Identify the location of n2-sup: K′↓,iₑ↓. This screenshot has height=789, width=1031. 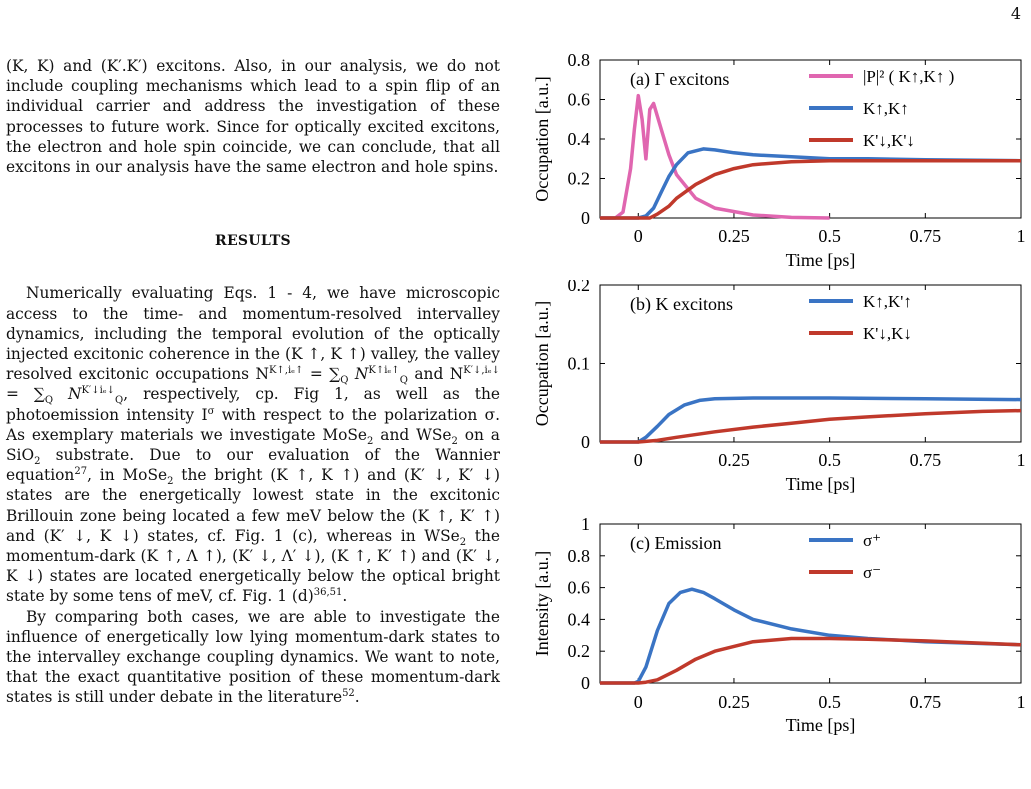
(481, 371).